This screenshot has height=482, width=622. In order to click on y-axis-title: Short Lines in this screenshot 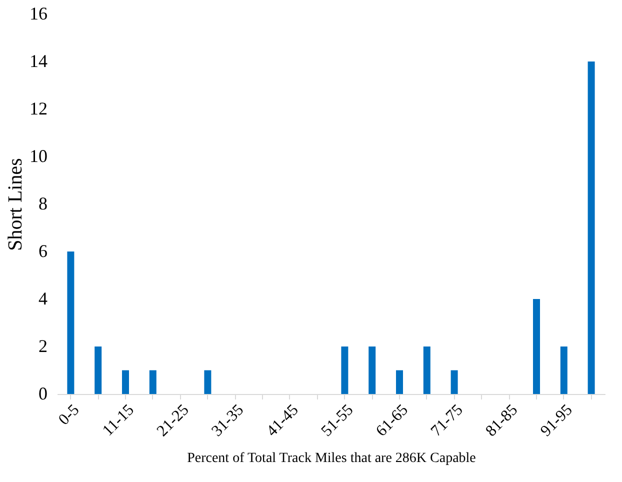, I will do `click(15, 204)`.